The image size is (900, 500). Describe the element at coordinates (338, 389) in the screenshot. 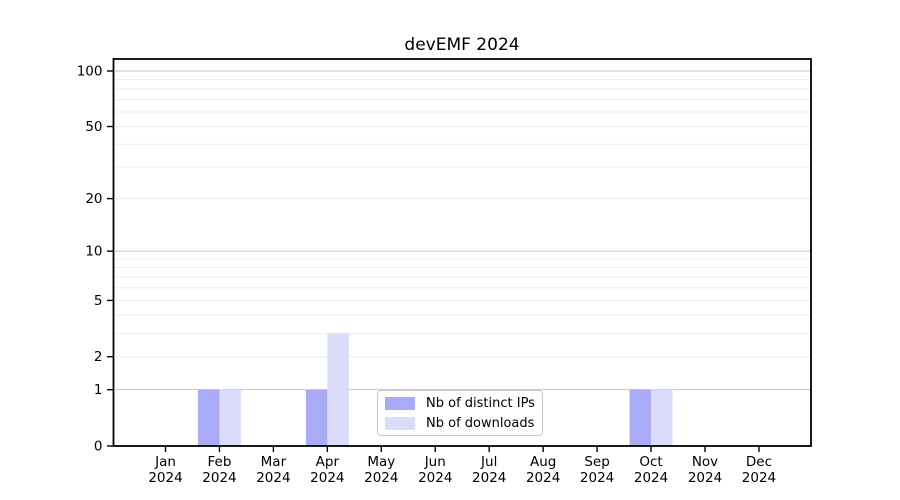

I see `bar-downloads-apr` at that location.